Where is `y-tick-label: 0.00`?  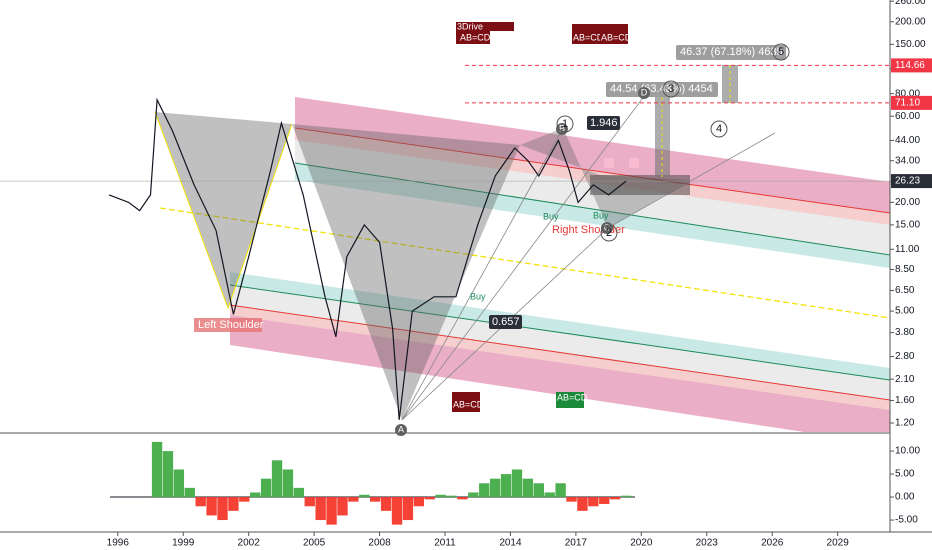 y-tick-label: 0.00 is located at coordinates (905, 497).